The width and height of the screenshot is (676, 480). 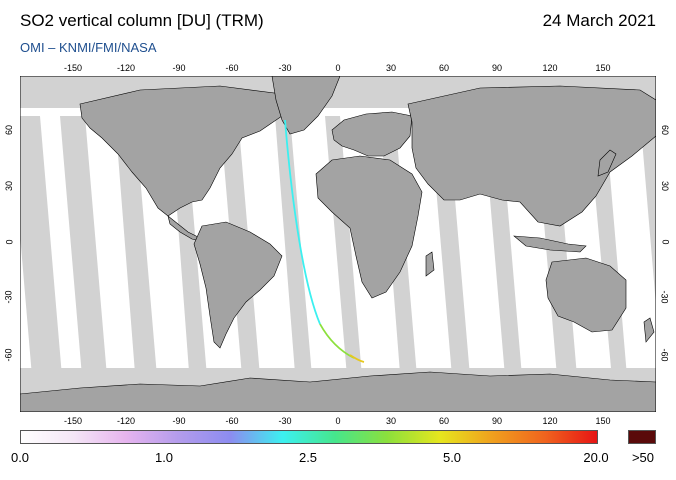 What do you see at coordinates (126, 421) in the screenshot?
I see `lon-tick-bottom: -120` at bounding box center [126, 421].